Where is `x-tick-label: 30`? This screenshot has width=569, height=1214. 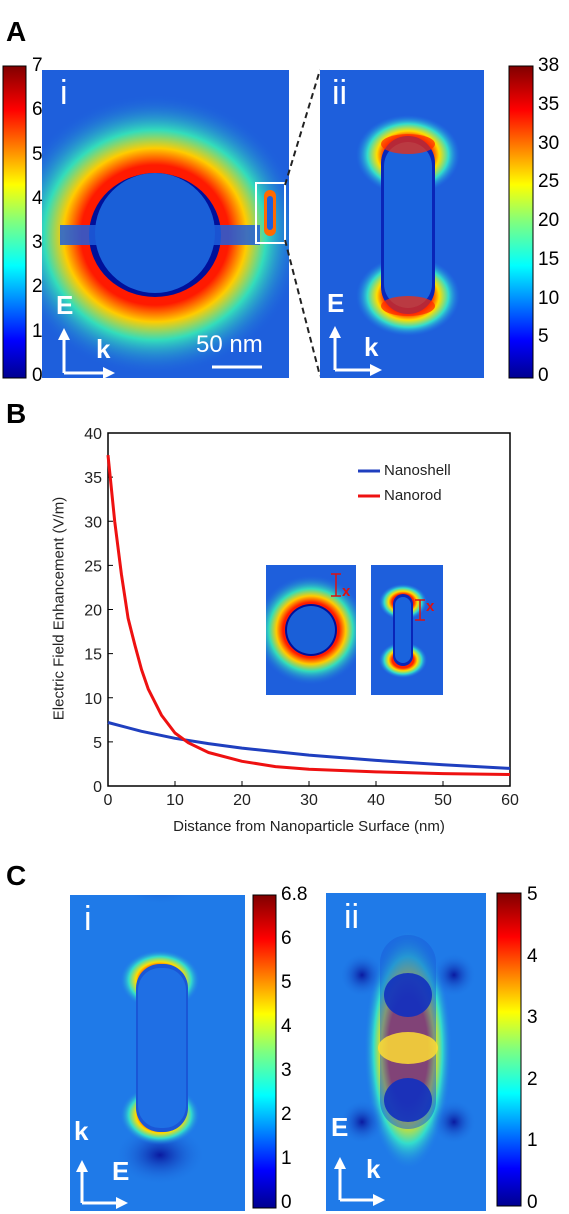 x-tick-label: 30 is located at coordinates (309, 800).